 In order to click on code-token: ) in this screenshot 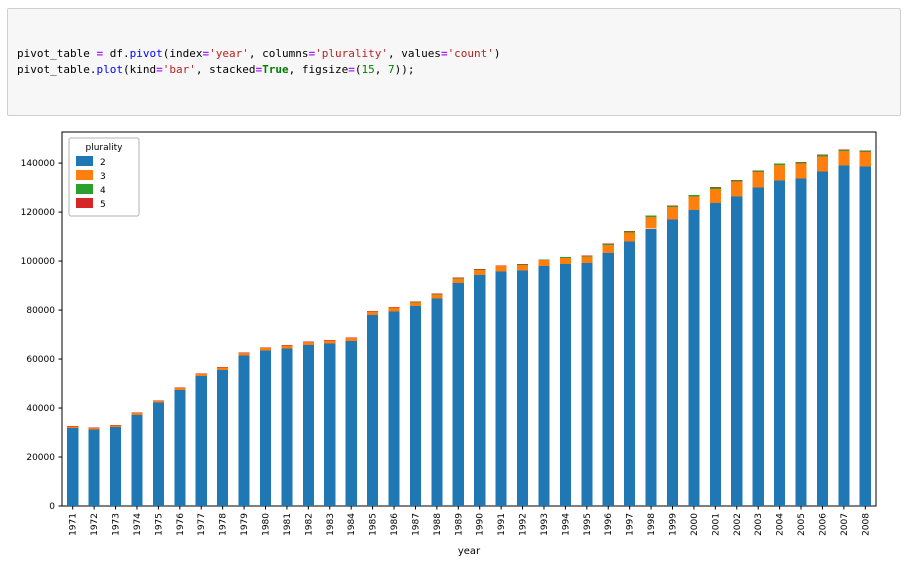, I will do `click(497, 53)`.